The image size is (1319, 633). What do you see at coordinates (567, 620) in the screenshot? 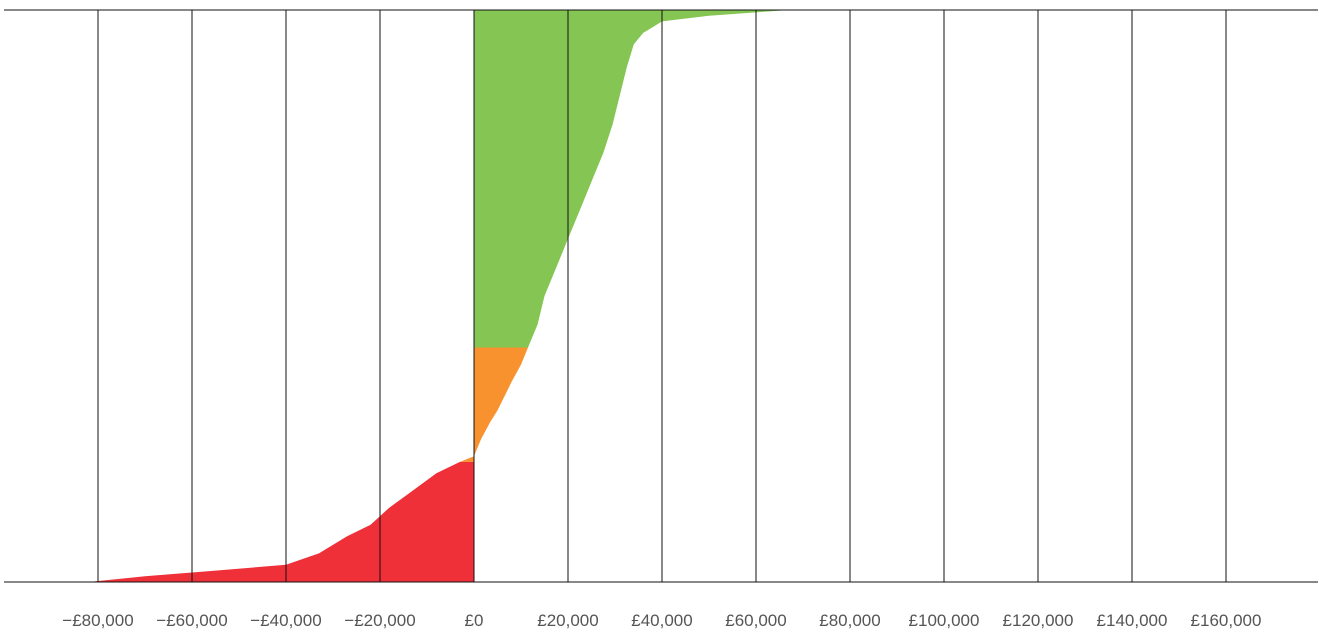
I see `x-tick-label: £20,000` at bounding box center [567, 620].